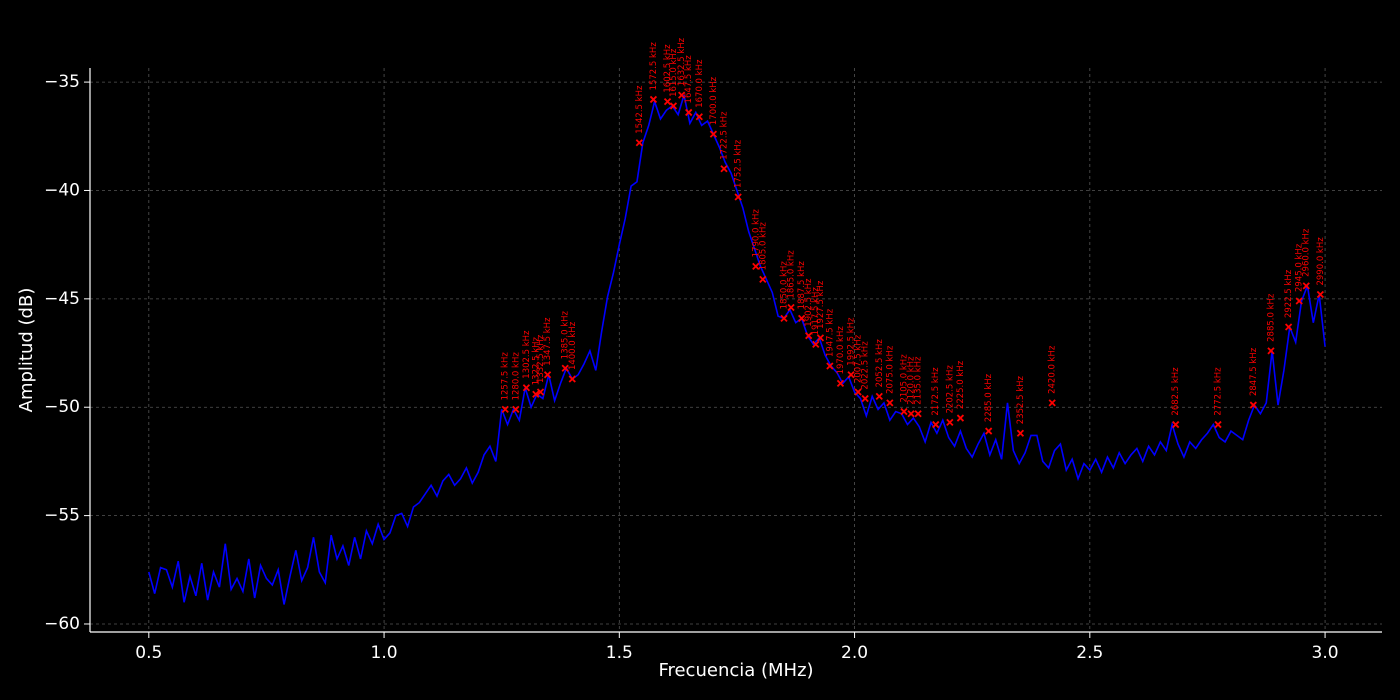 Image resolution: width=1400 pixels, height=700 pixels. What do you see at coordinates (735, 670) in the screenshot?
I see `x-axis-label: Frecuencia (MHz)` at bounding box center [735, 670].